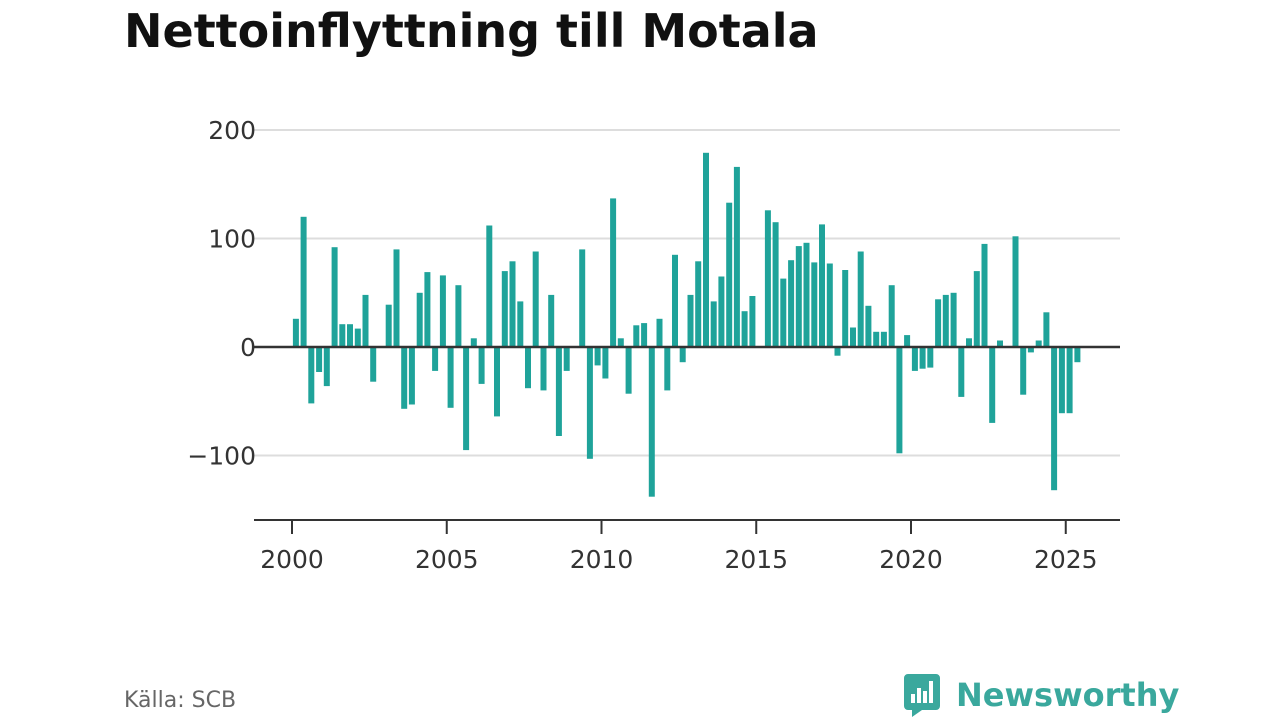 Image resolution: width=1280 pixels, height=720 pixels. What do you see at coordinates (1068, 695) in the screenshot?
I see `brand-name: Newsworthy` at bounding box center [1068, 695].